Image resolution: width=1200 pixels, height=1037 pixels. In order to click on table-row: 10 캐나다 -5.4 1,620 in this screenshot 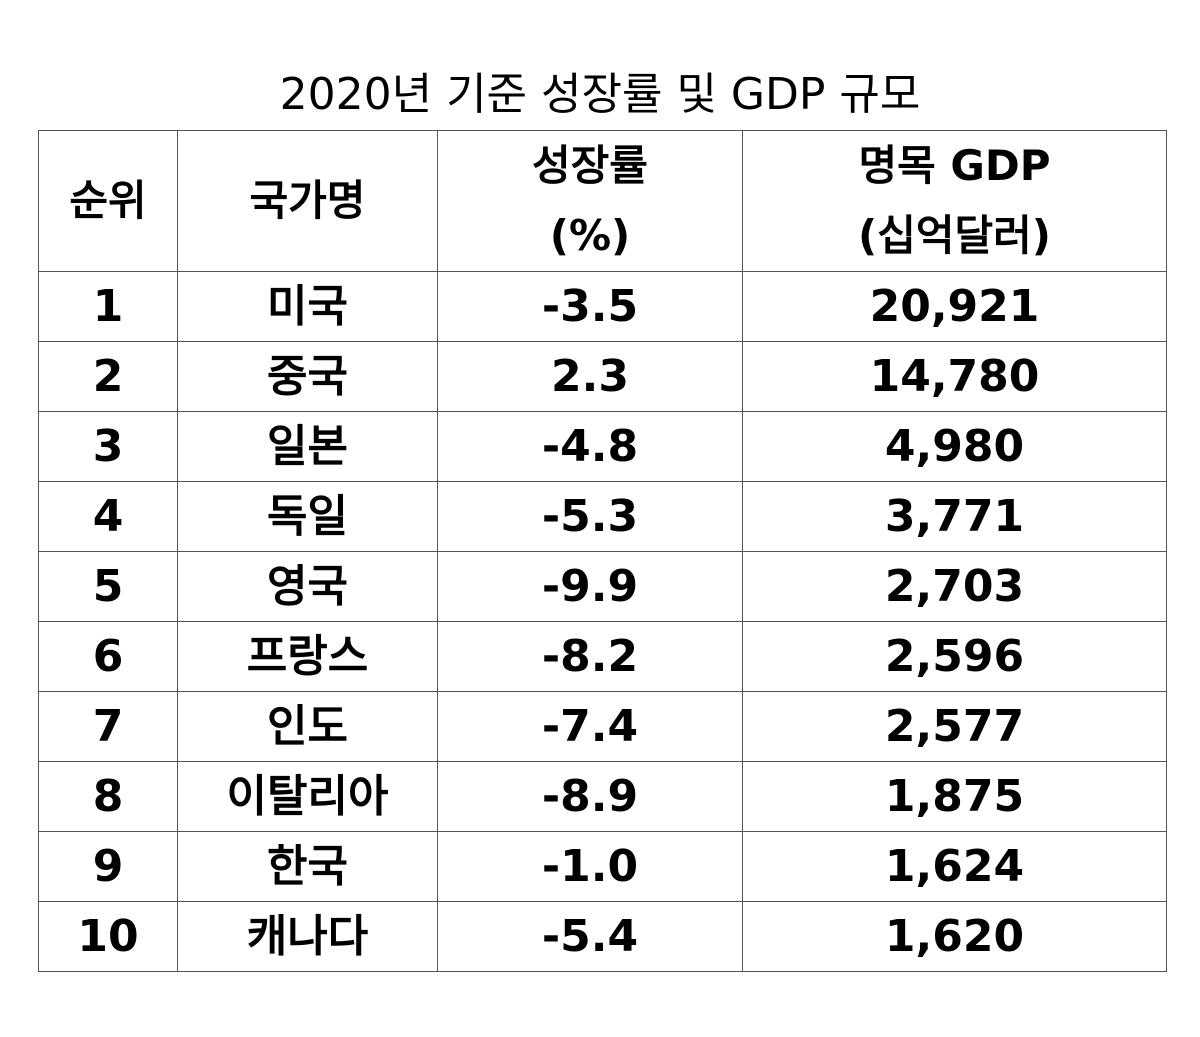, I will do `click(602, 936)`.